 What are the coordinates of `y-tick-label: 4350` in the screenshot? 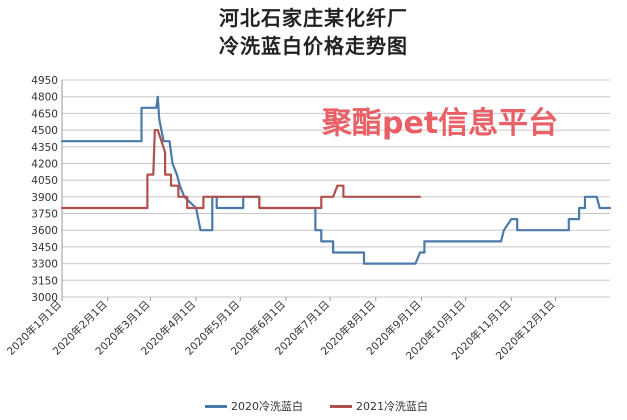 It's located at (44, 148).